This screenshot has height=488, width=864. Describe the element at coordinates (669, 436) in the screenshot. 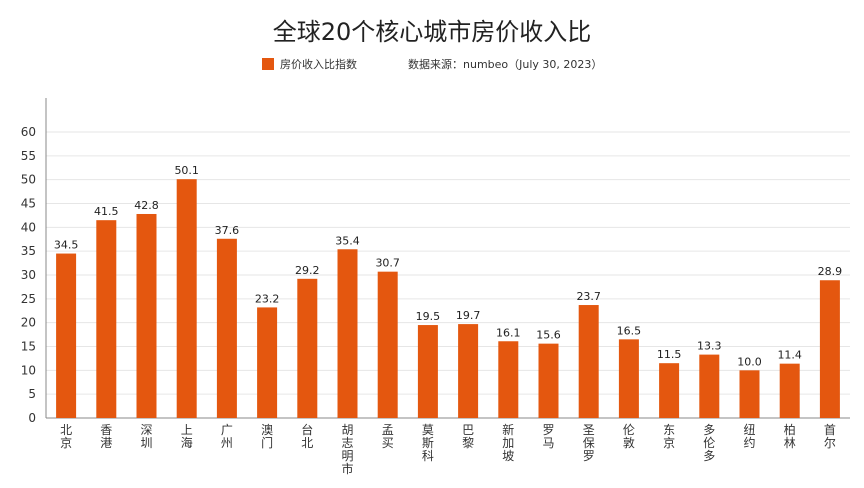

I see `category-label: 东京` at that location.